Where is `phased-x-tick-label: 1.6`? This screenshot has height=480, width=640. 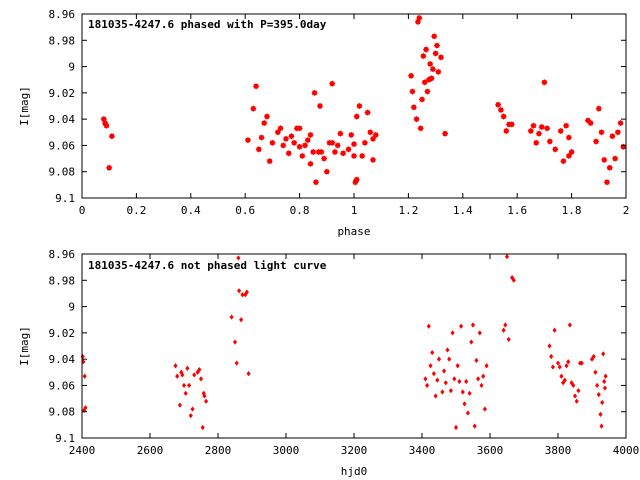
phased-x-tick-label: 1.6 is located at coordinates (517, 210).